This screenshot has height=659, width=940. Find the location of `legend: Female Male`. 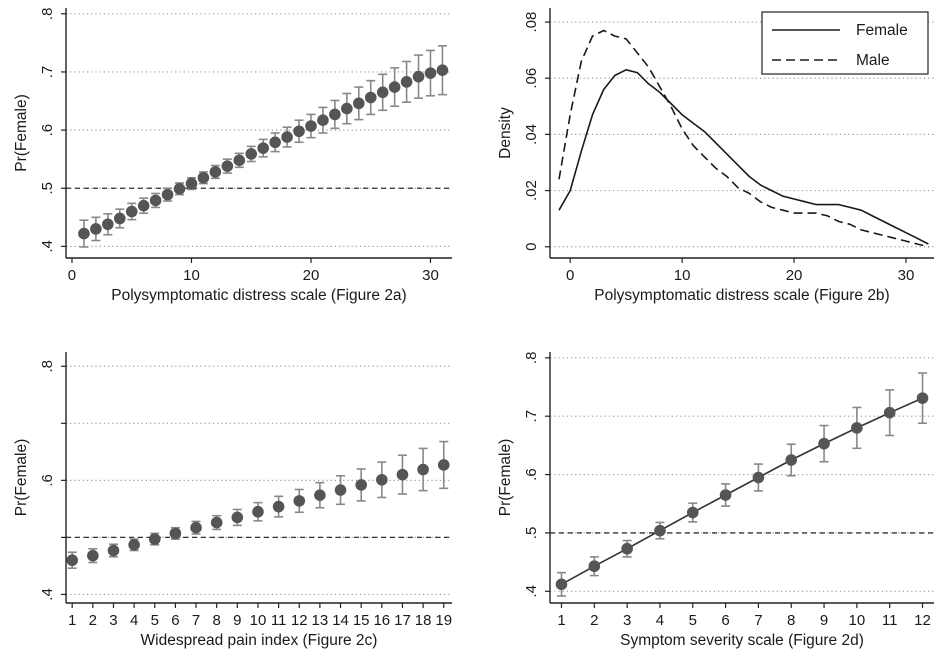

legend: Female Male is located at coordinates (845, 43).